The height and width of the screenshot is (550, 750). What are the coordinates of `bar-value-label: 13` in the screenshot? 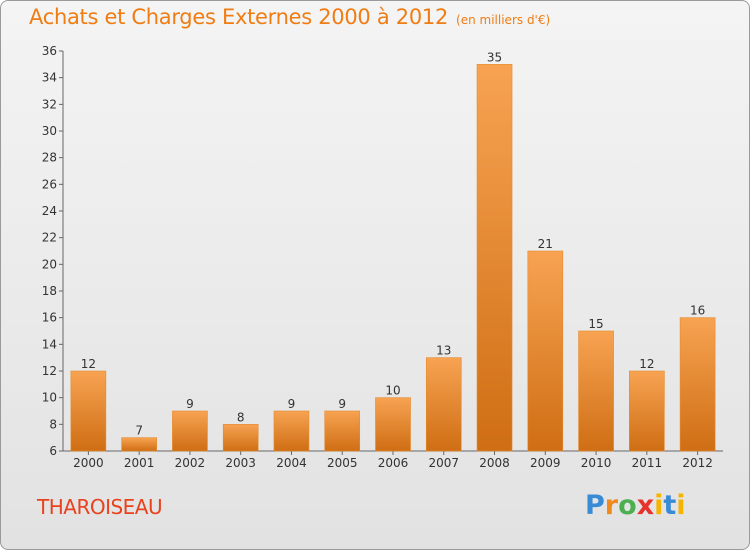 It's located at (443, 351).